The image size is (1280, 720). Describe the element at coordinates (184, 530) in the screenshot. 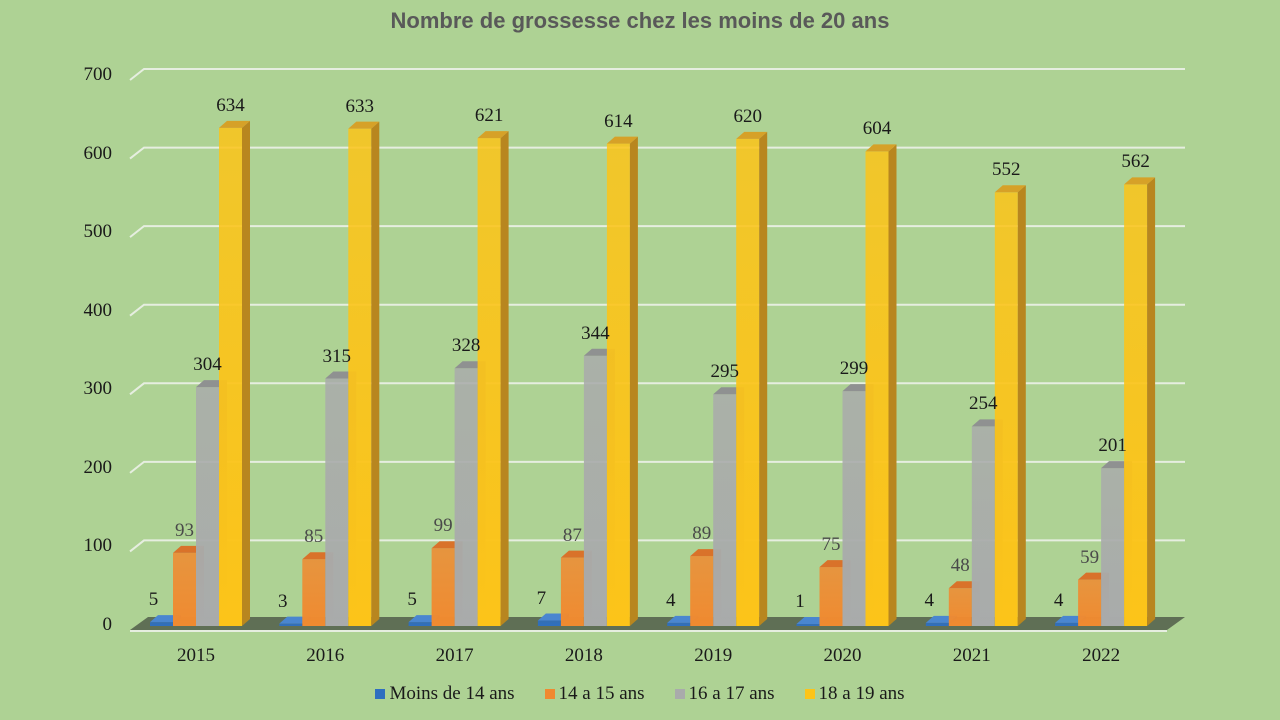

I see `data-label: 93` at that location.